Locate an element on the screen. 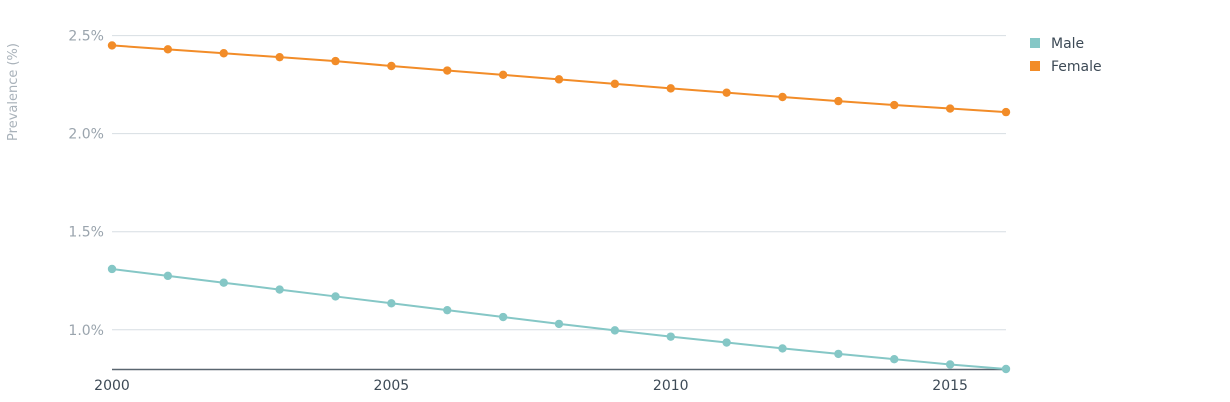  series-female is located at coordinates (559, 79).